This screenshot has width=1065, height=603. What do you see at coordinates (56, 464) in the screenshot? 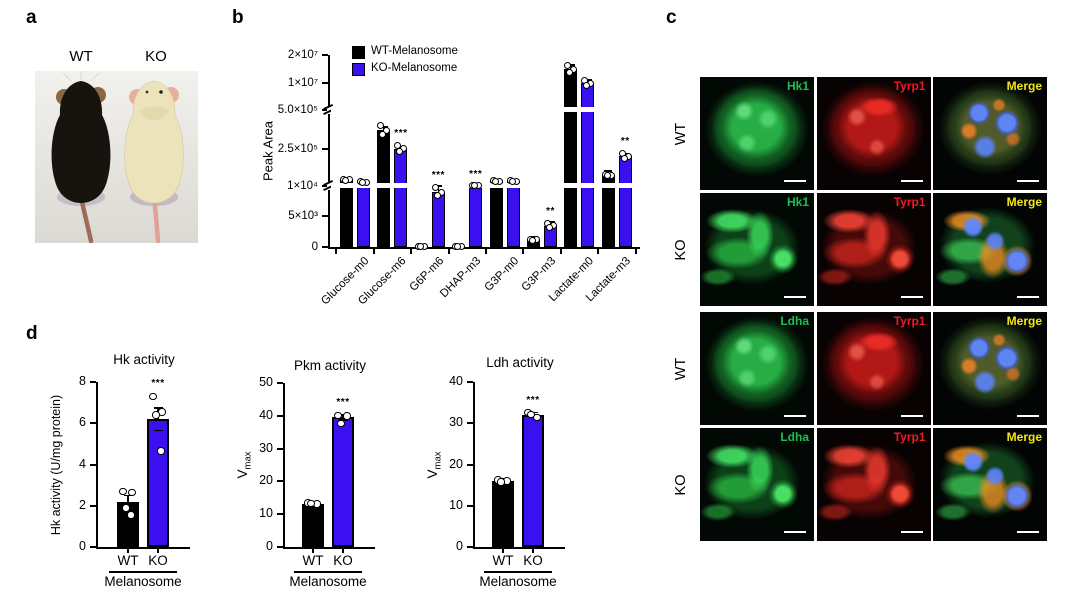
I see `y-axis-title: Hk activity (U/mg protein)` at bounding box center [56, 464].